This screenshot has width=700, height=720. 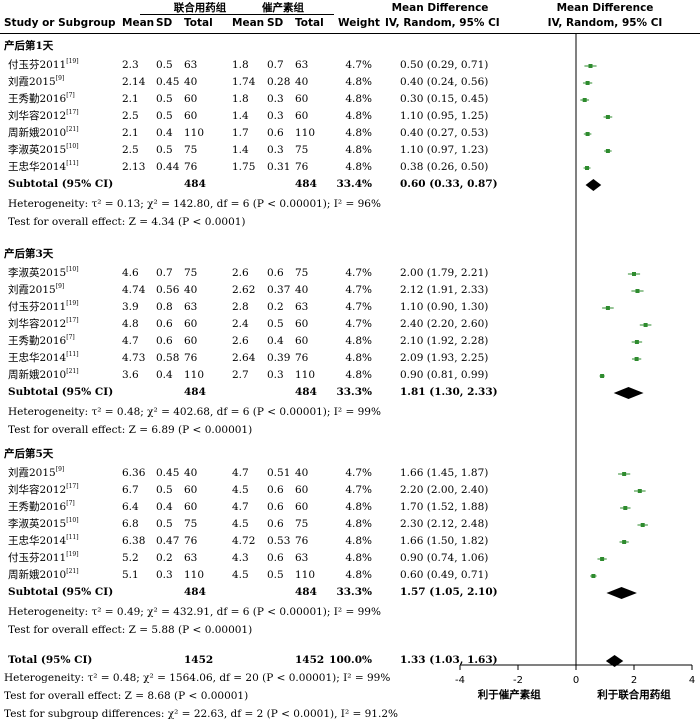 What do you see at coordinates (43, 524) in the screenshot?
I see `study-name: 李淑英2015[10]` at bounding box center [43, 524].